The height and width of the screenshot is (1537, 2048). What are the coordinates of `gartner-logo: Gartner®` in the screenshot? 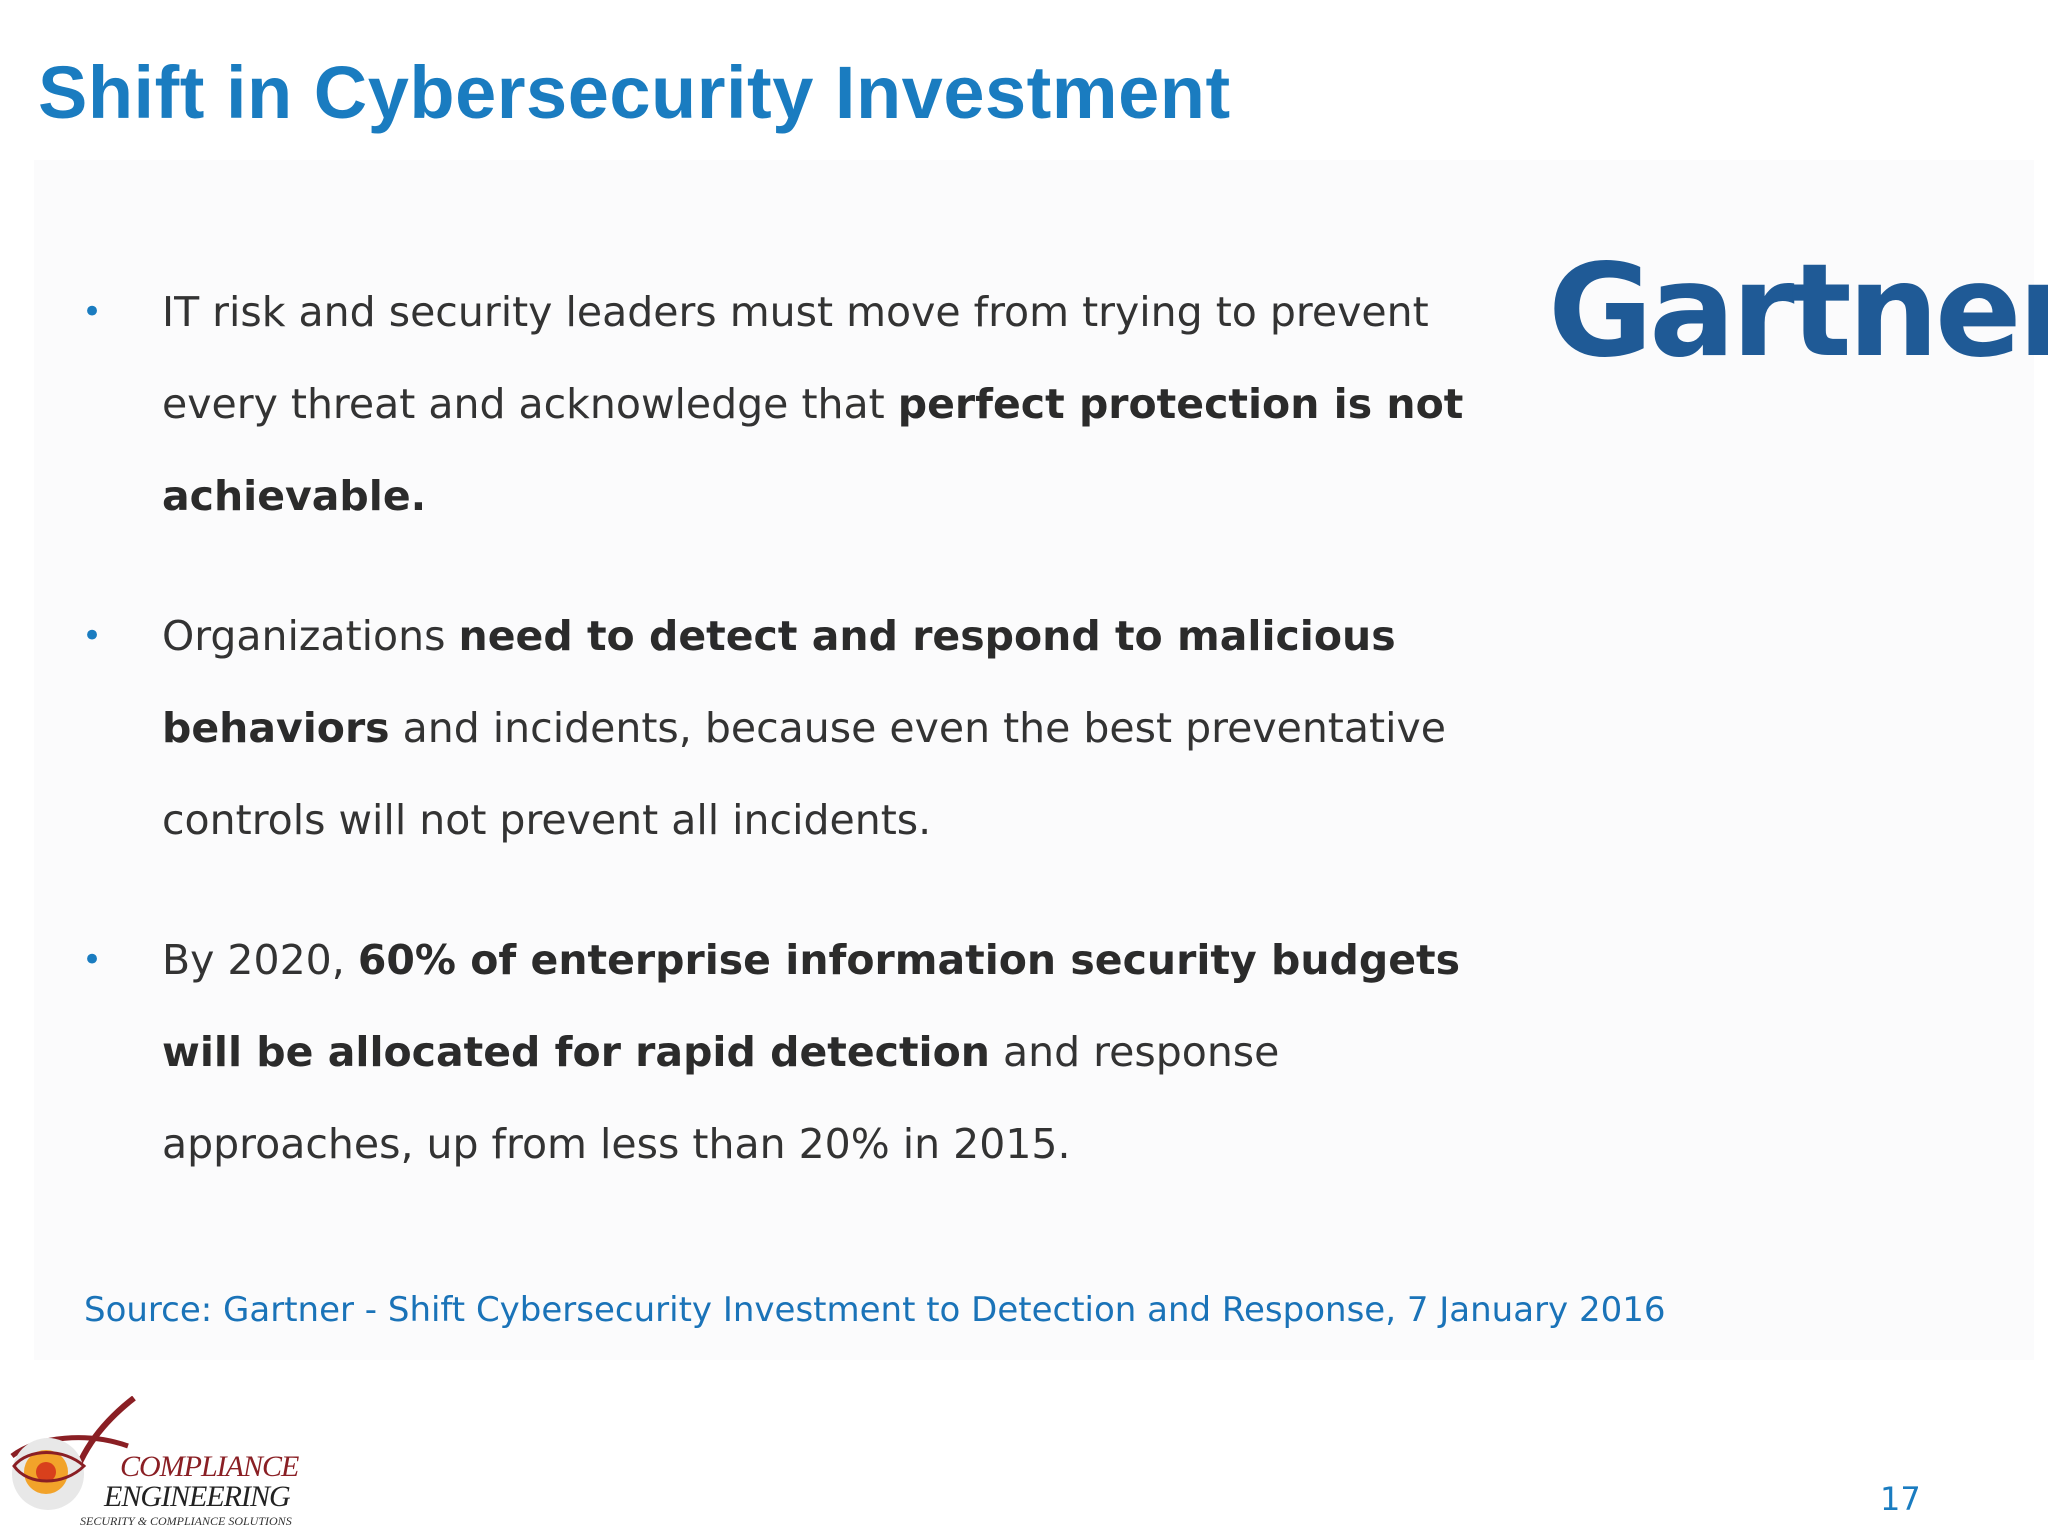 It's located at (1798, 312).